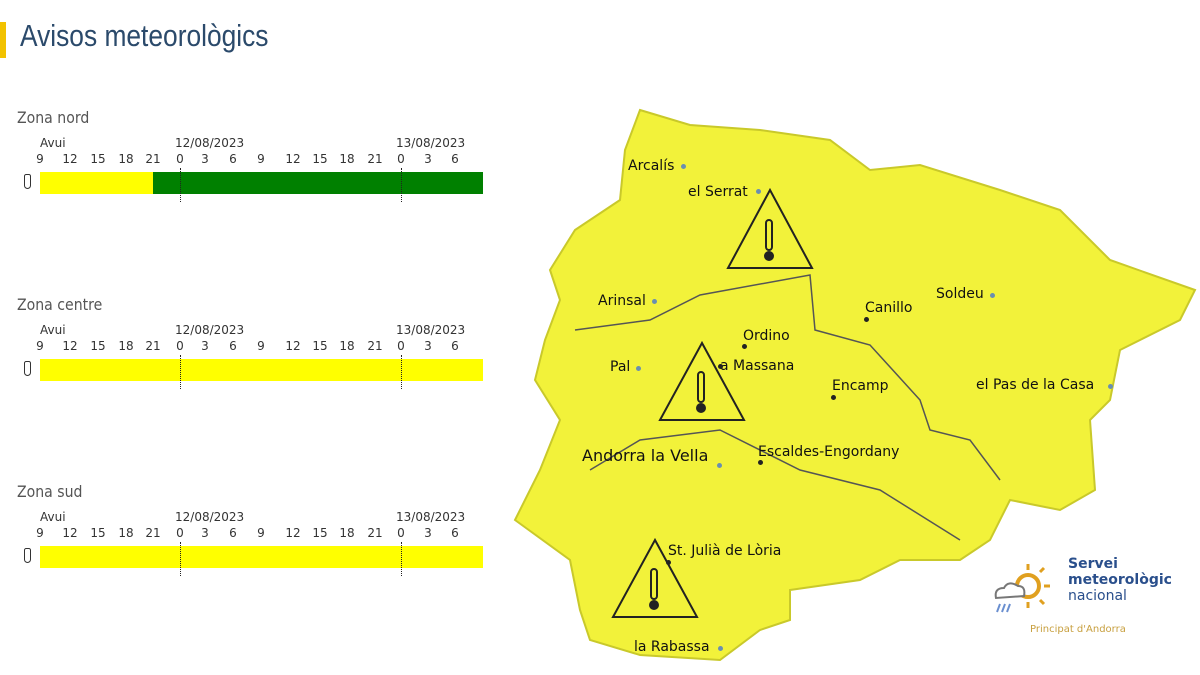 Image resolution: width=1200 pixels, height=675 pixels. What do you see at coordinates (1120, 580) in the screenshot?
I see `logo-line2: meteorològic` at bounding box center [1120, 580].